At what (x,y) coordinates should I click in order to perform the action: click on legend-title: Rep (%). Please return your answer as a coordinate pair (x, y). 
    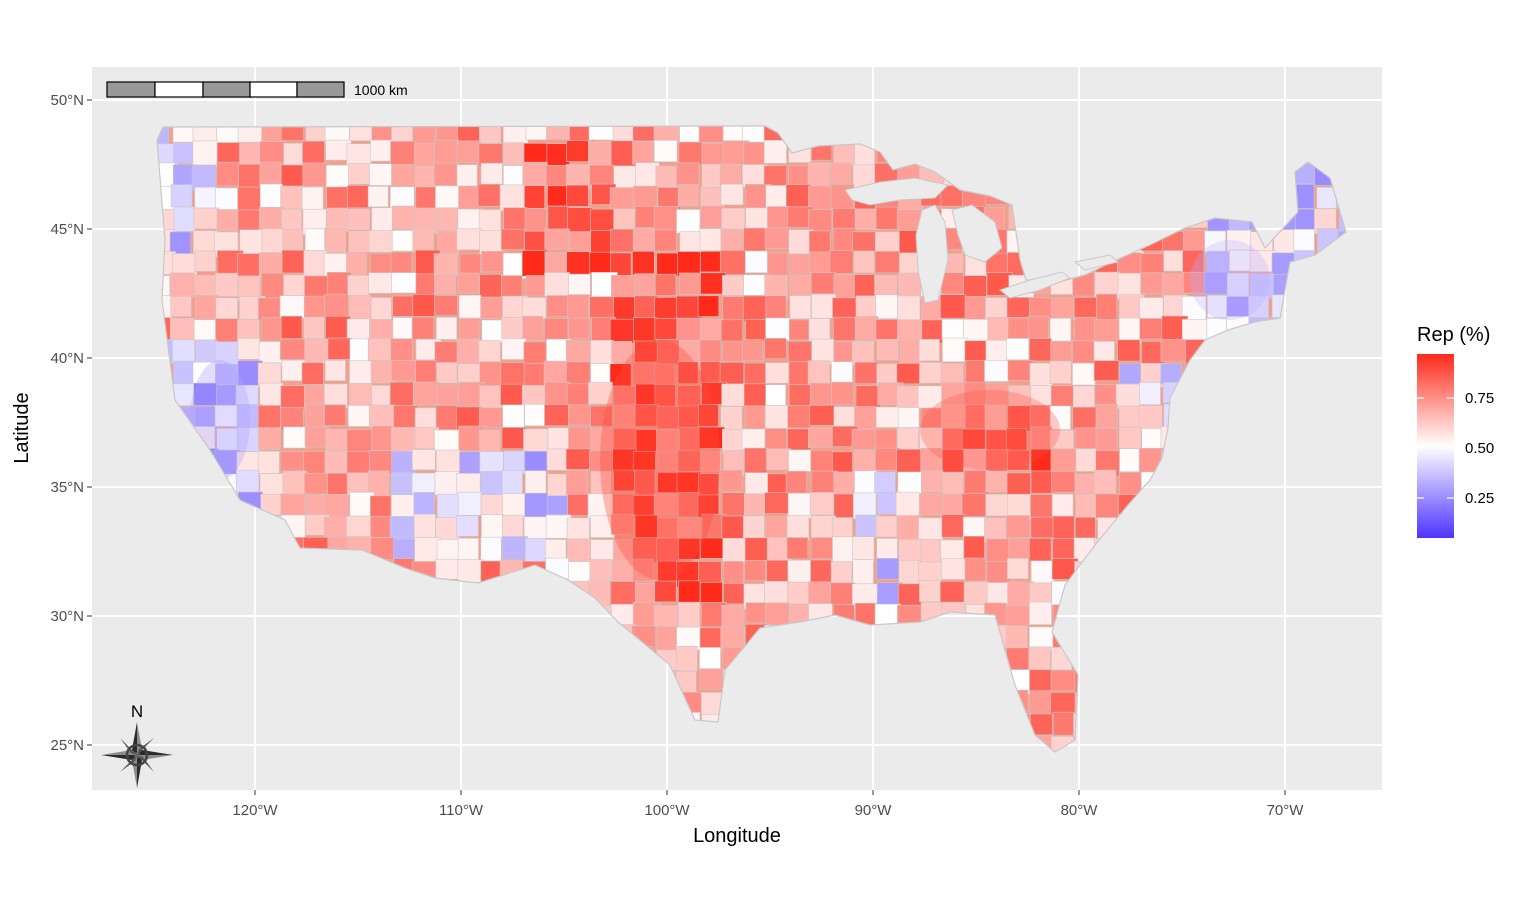
    Looking at the image, I should click on (1453, 335).